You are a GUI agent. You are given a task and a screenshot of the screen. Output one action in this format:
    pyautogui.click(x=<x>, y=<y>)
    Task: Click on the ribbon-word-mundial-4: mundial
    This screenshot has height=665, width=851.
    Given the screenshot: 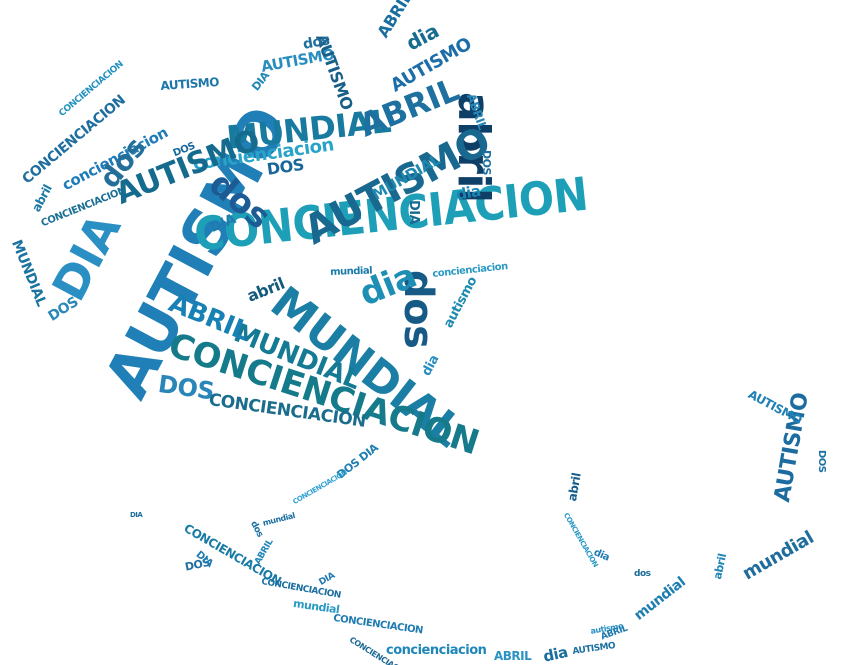 What is the action you would take?
    pyautogui.click(x=778, y=556)
    